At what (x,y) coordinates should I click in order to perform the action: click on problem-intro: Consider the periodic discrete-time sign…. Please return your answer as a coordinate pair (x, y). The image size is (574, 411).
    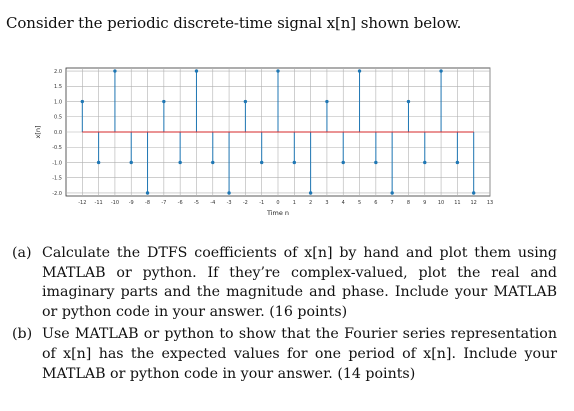
    Looking at the image, I should click on (233, 23).